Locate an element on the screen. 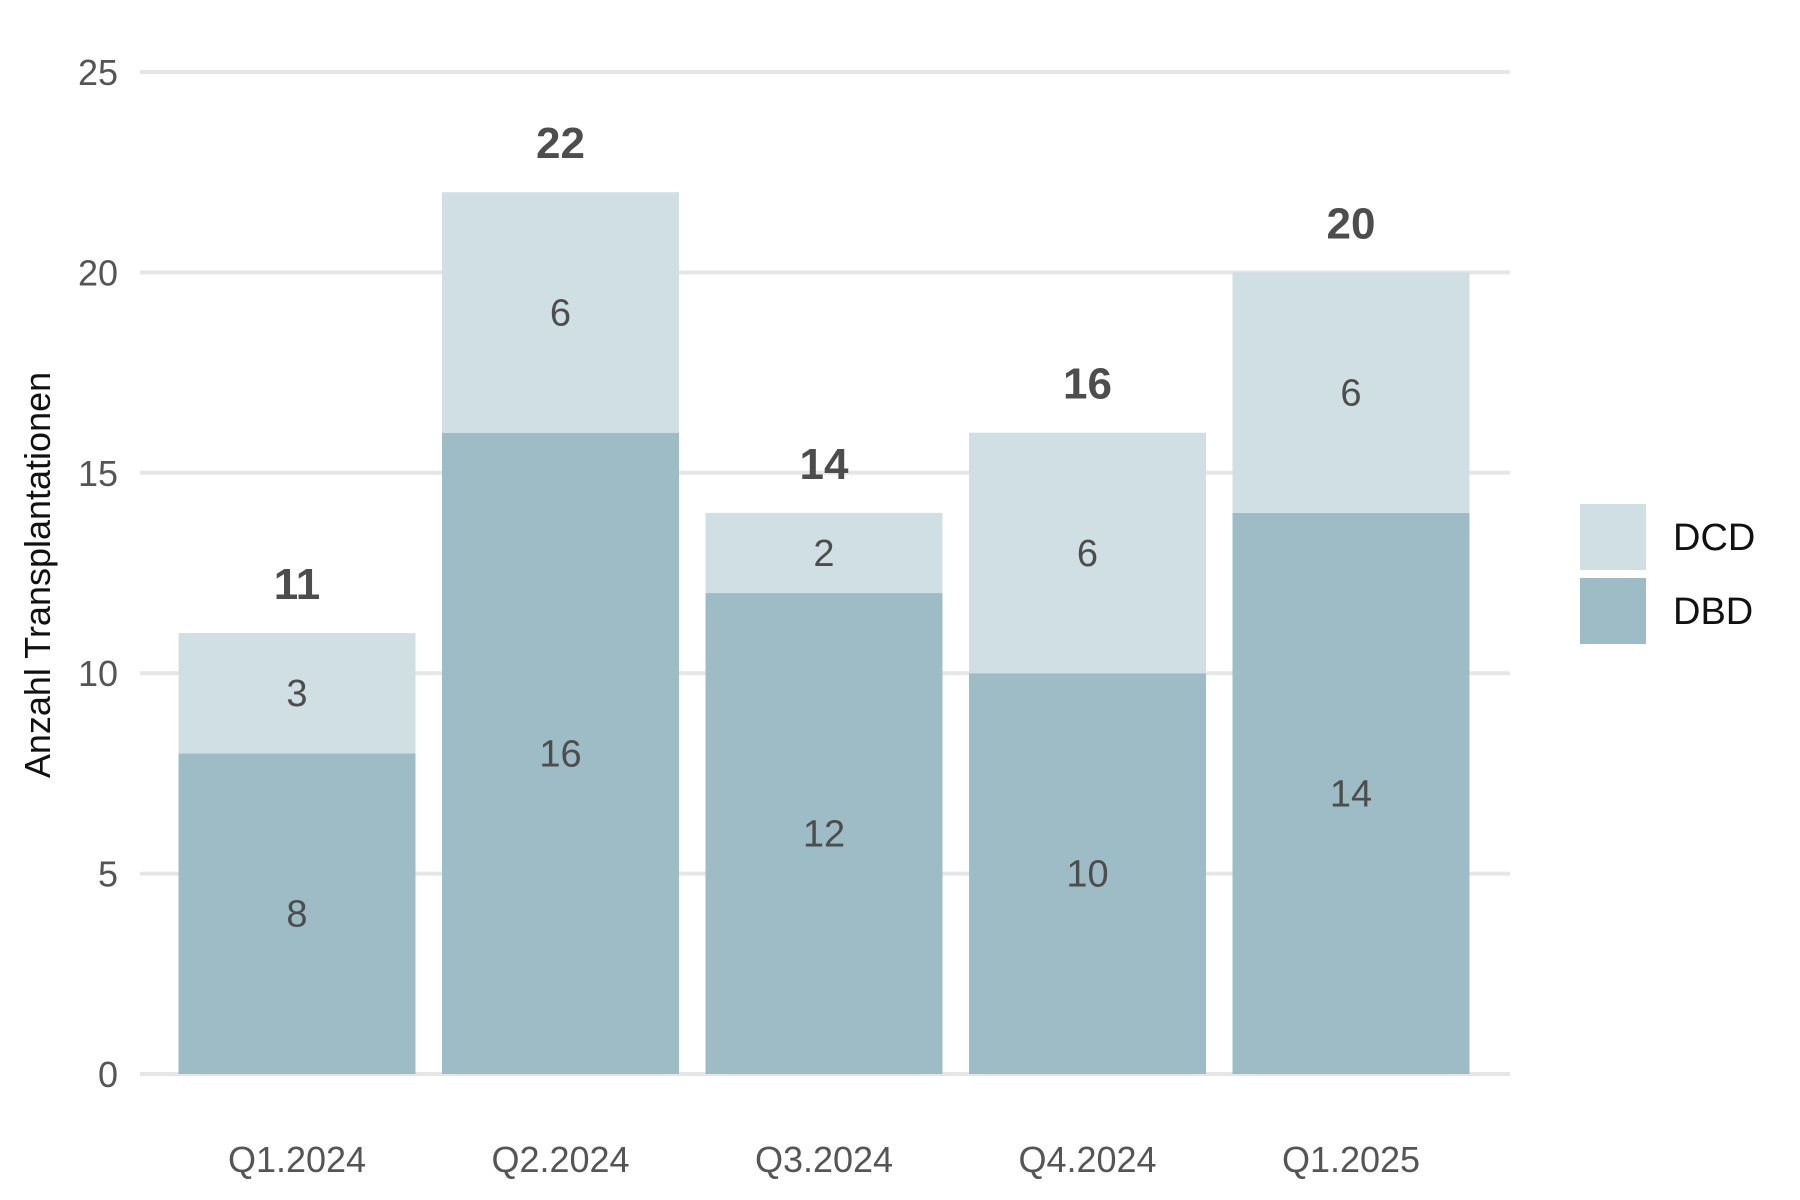 This screenshot has height=1200, width=1800. legend-label-dbd: DBD is located at coordinates (1713, 612).